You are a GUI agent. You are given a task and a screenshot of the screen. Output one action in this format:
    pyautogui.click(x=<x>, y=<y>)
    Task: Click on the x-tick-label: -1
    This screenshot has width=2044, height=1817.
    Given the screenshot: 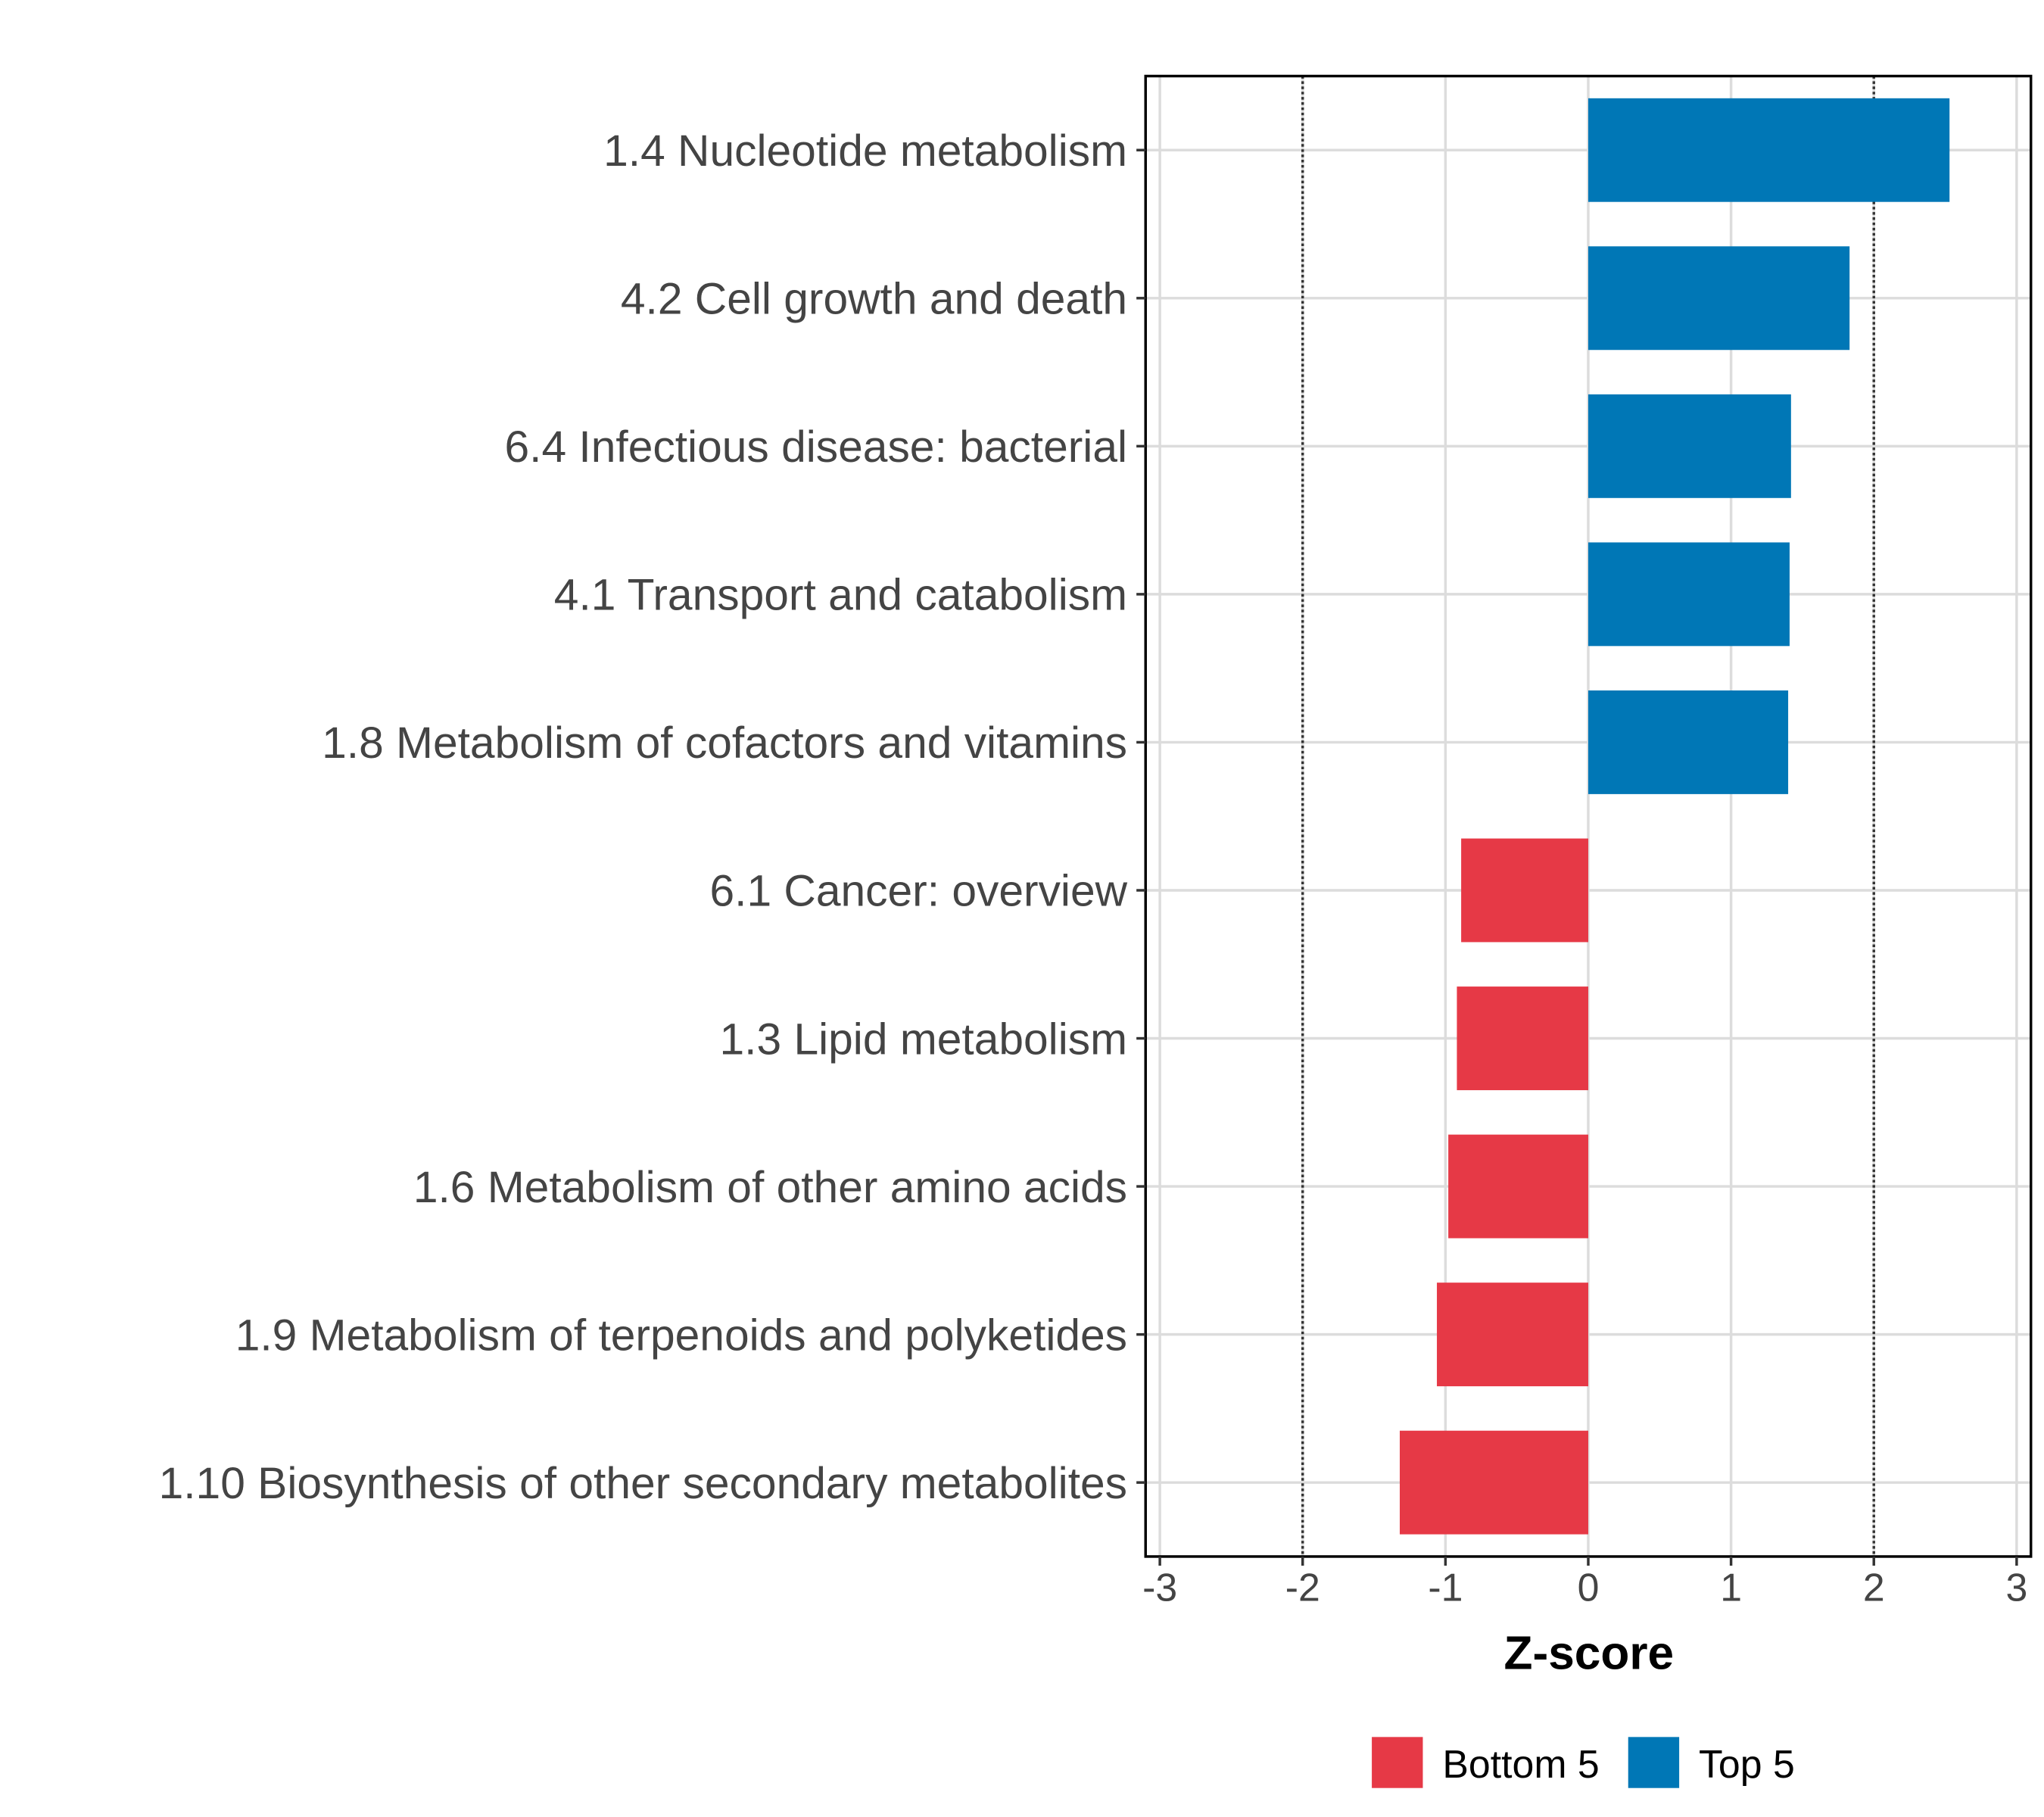 What is the action you would take?
    pyautogui.click(x=1445, y=1588)
    